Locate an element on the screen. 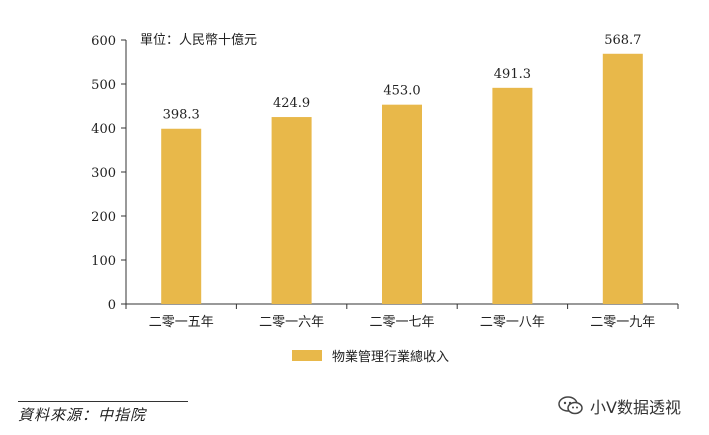 The image size is (709, 435). watermark: 小V数据透视 is located at coordinates (619, 406).